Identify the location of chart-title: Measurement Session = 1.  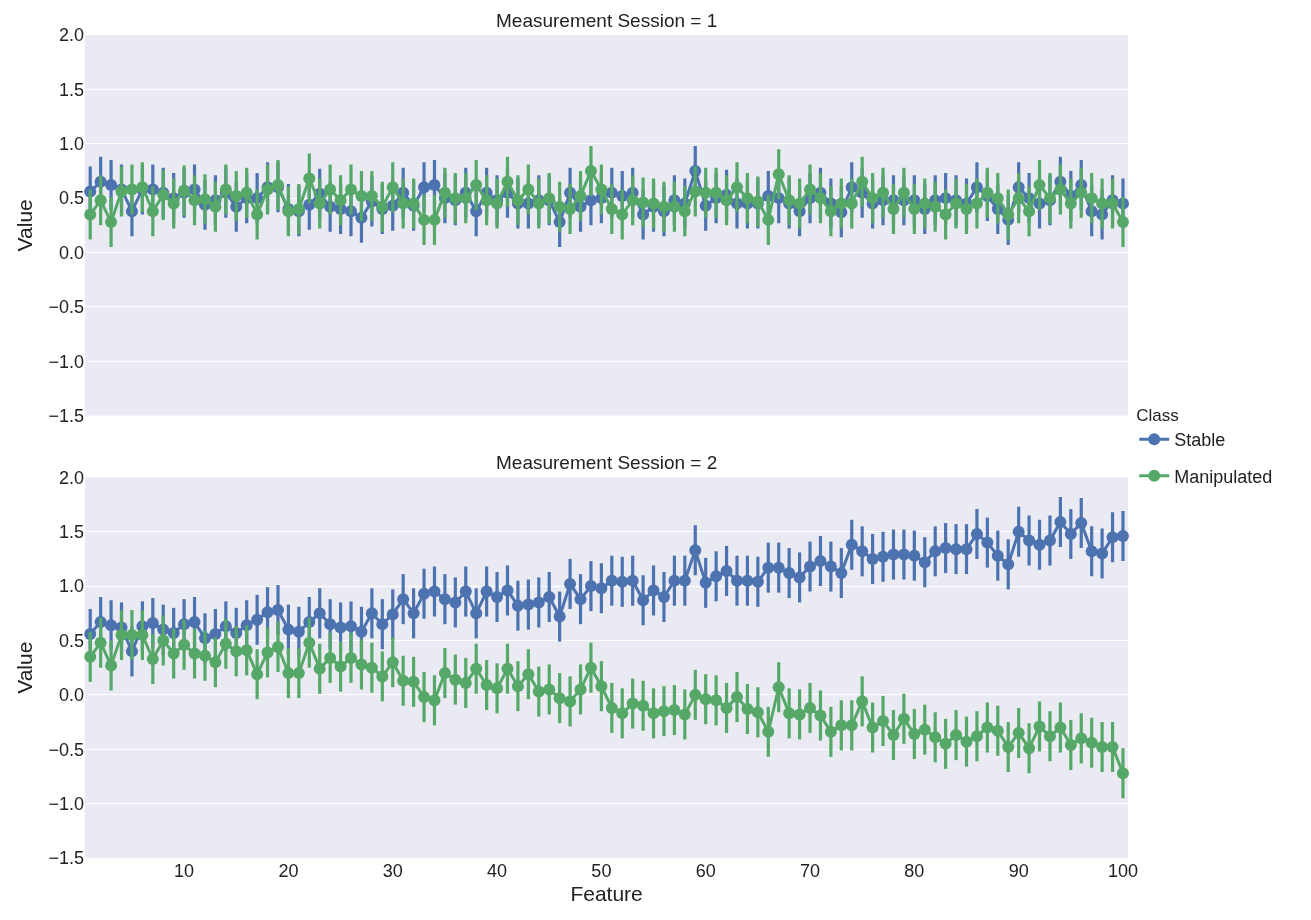
(607, 20).